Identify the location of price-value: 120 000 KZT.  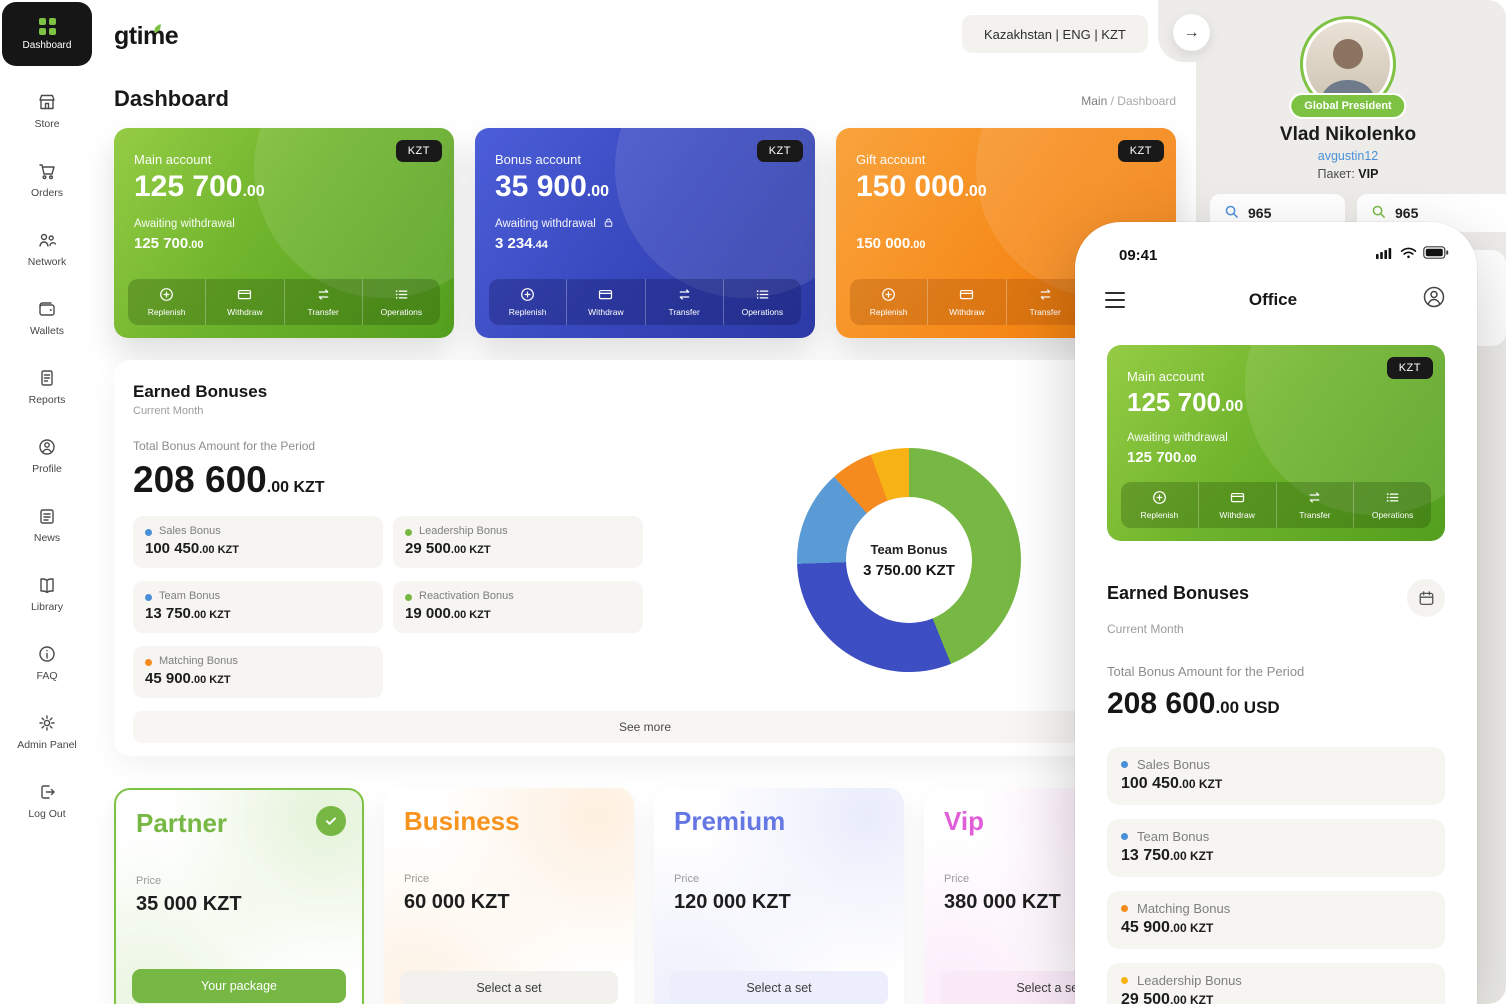
(732, 902).